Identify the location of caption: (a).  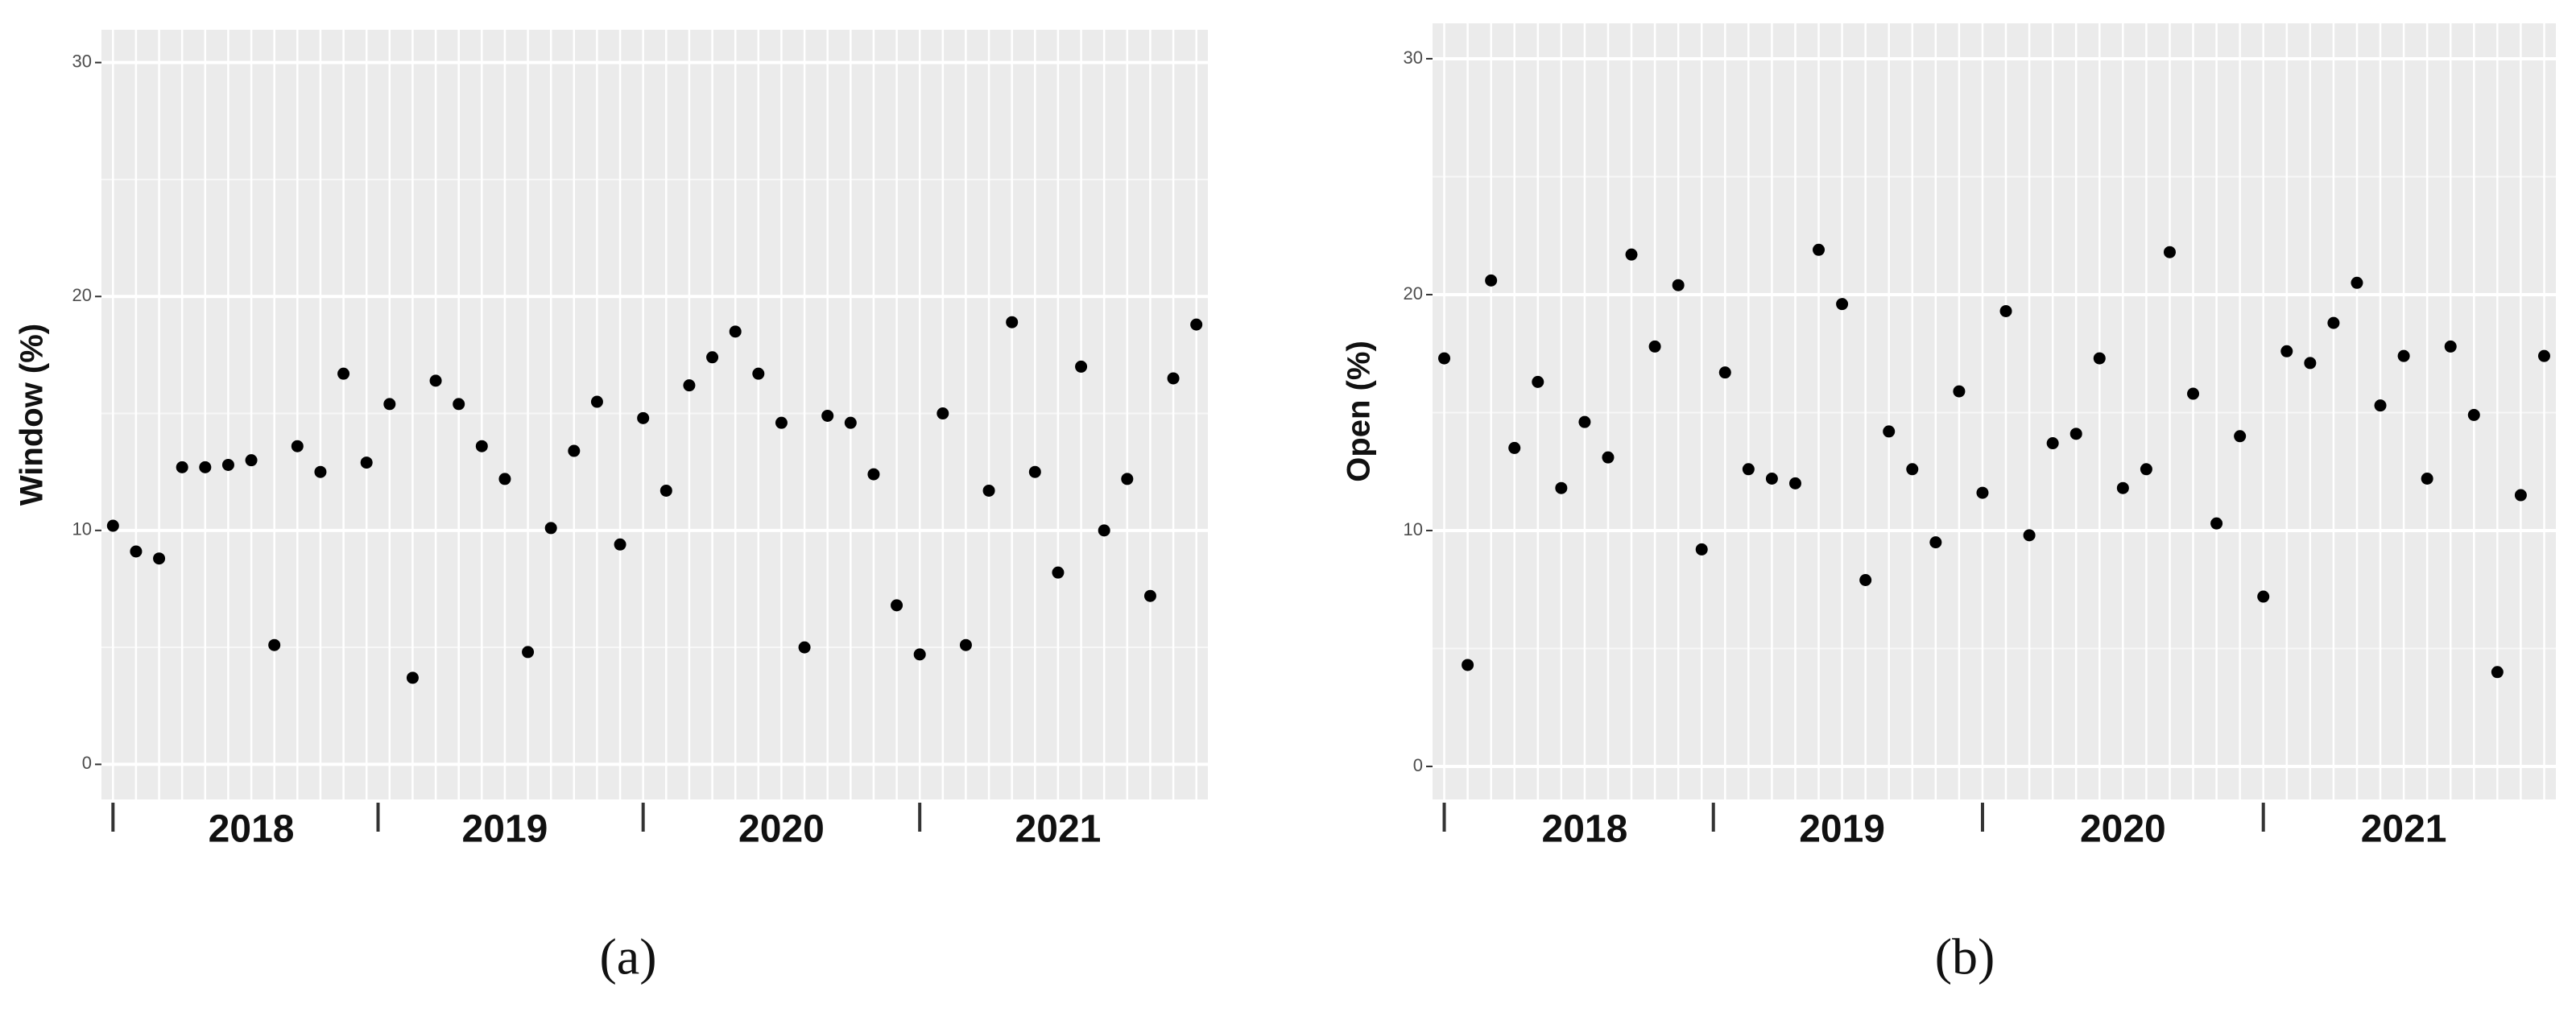
(628, 956).